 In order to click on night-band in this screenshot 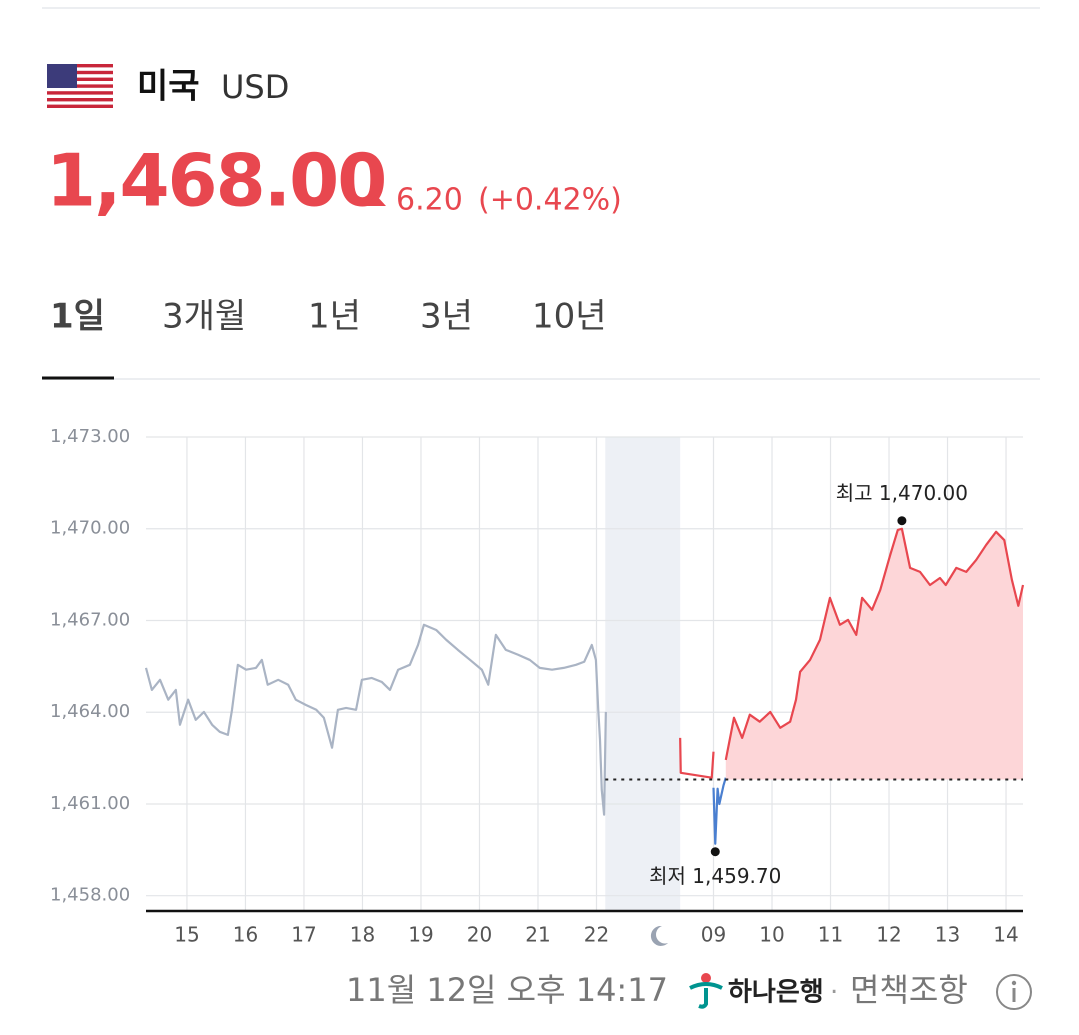, I will do `click(643, 674)`.